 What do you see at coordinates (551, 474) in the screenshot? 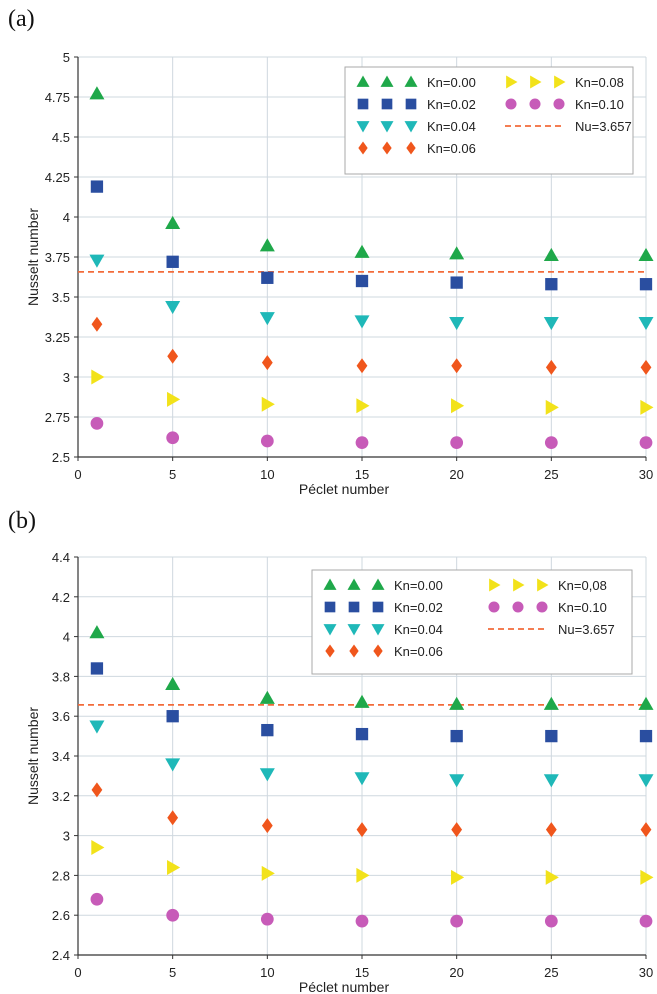
I see `x-tick-label: 25` at bounding box center [551, 474].